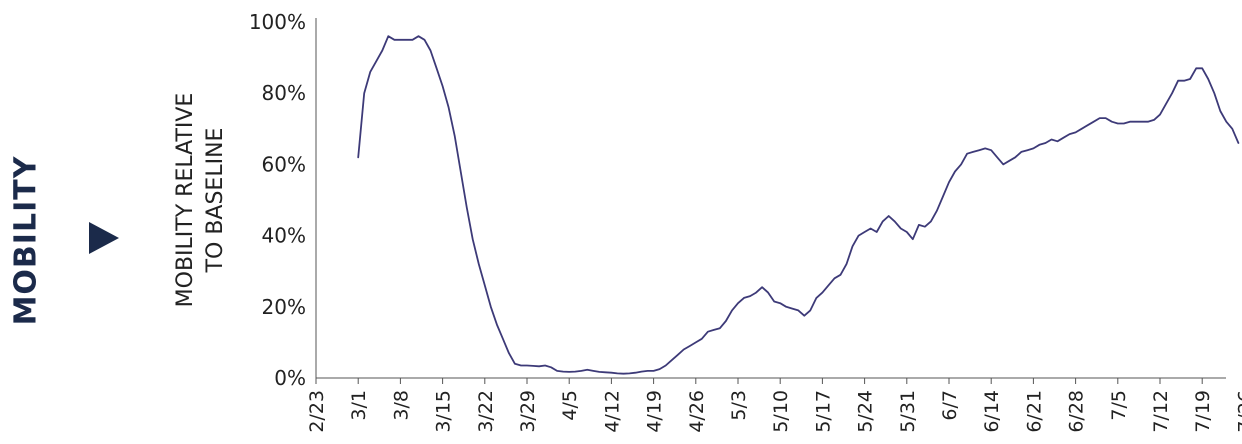 The width and height of the screenshot is (1242, 444). Describe the element at coordinates (781, 411) in the screenshot. I see `x-tick-label: 5/10` at that location.